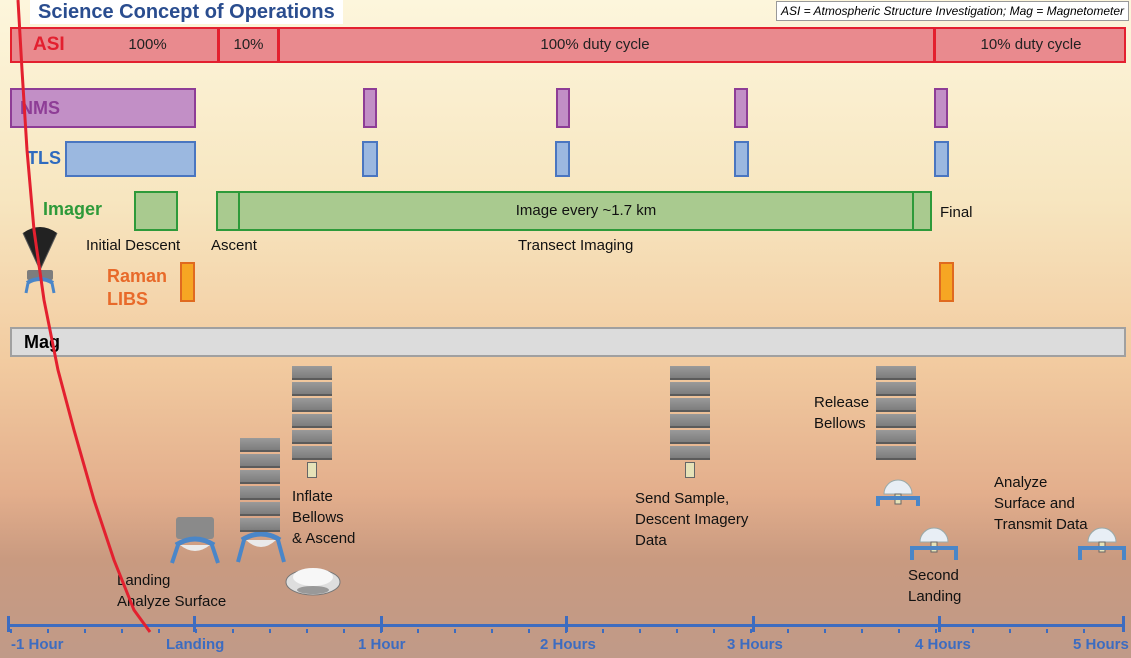 This screenshot has height=658, width=1131. I want to click on mag-bar, so click(568, 342).